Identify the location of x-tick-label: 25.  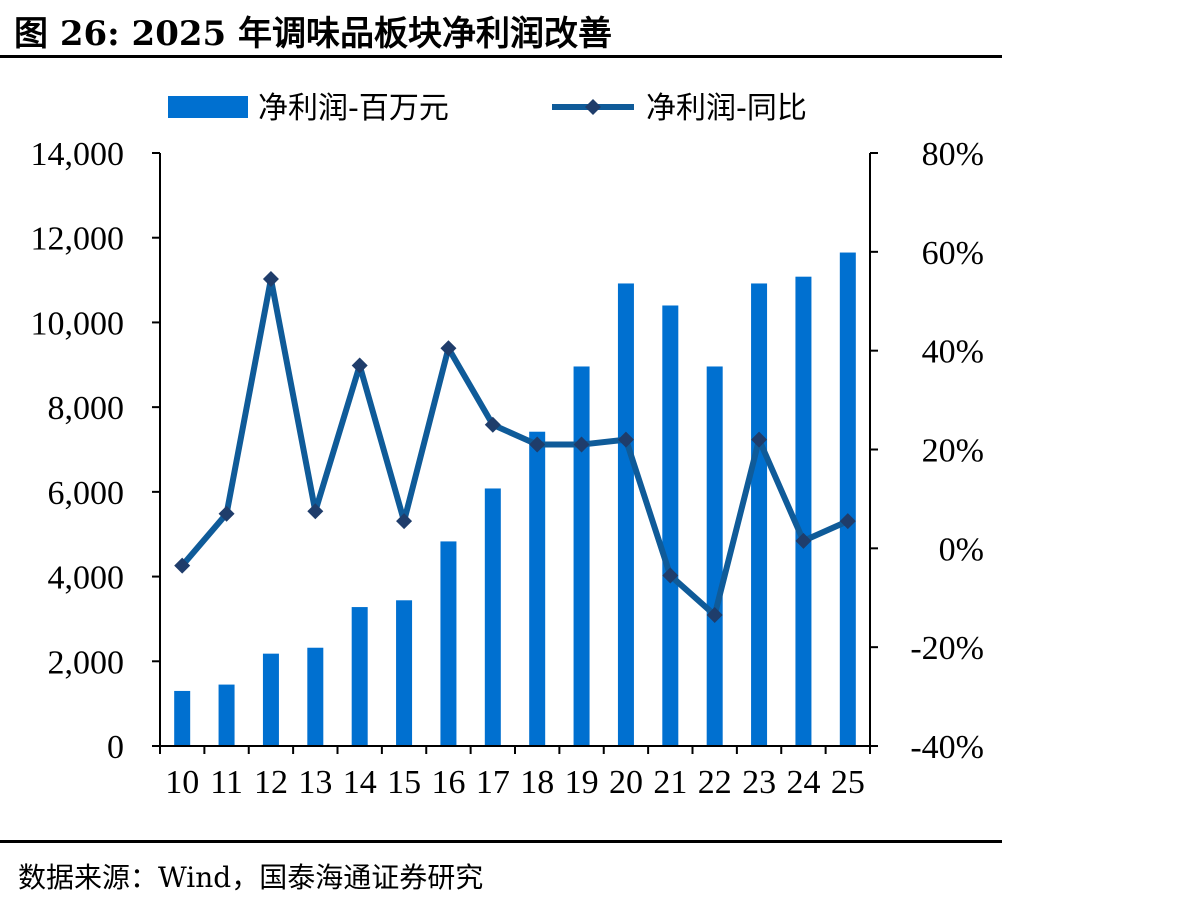
(848, 782).